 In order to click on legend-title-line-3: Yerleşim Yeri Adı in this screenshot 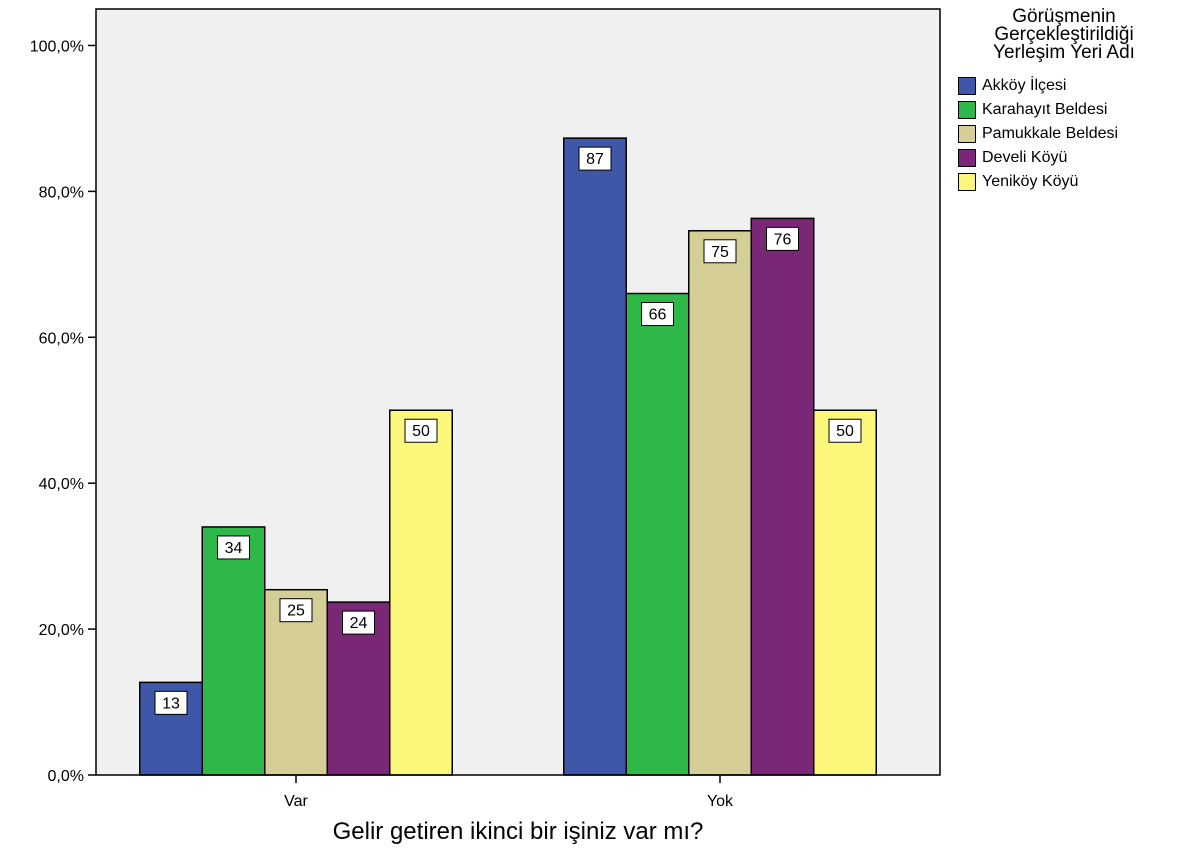, I will do `click(1064, 52)`.